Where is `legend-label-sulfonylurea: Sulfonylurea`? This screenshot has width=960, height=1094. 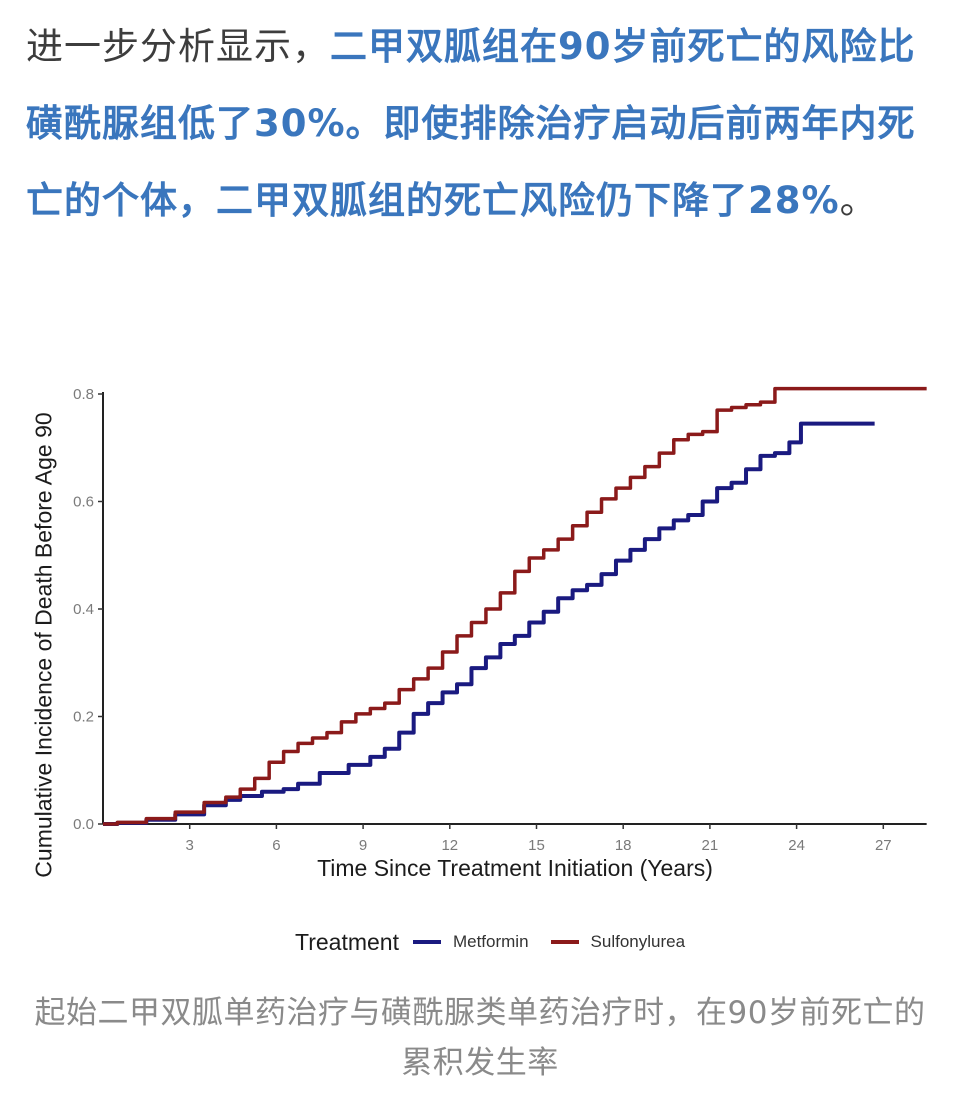
legend-label-sulfonylurea: Sulfonylurea is located at coordinates (638, 941).